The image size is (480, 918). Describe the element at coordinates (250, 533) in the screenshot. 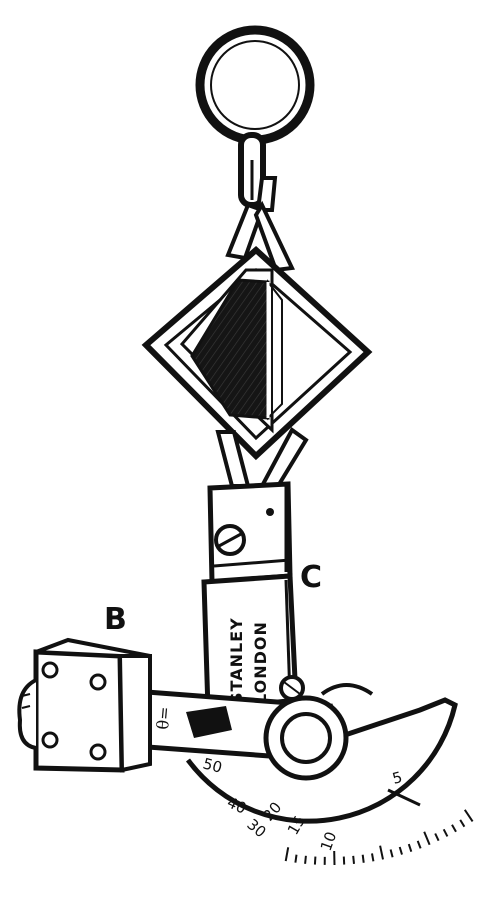

I see `pivot-block` at that location.